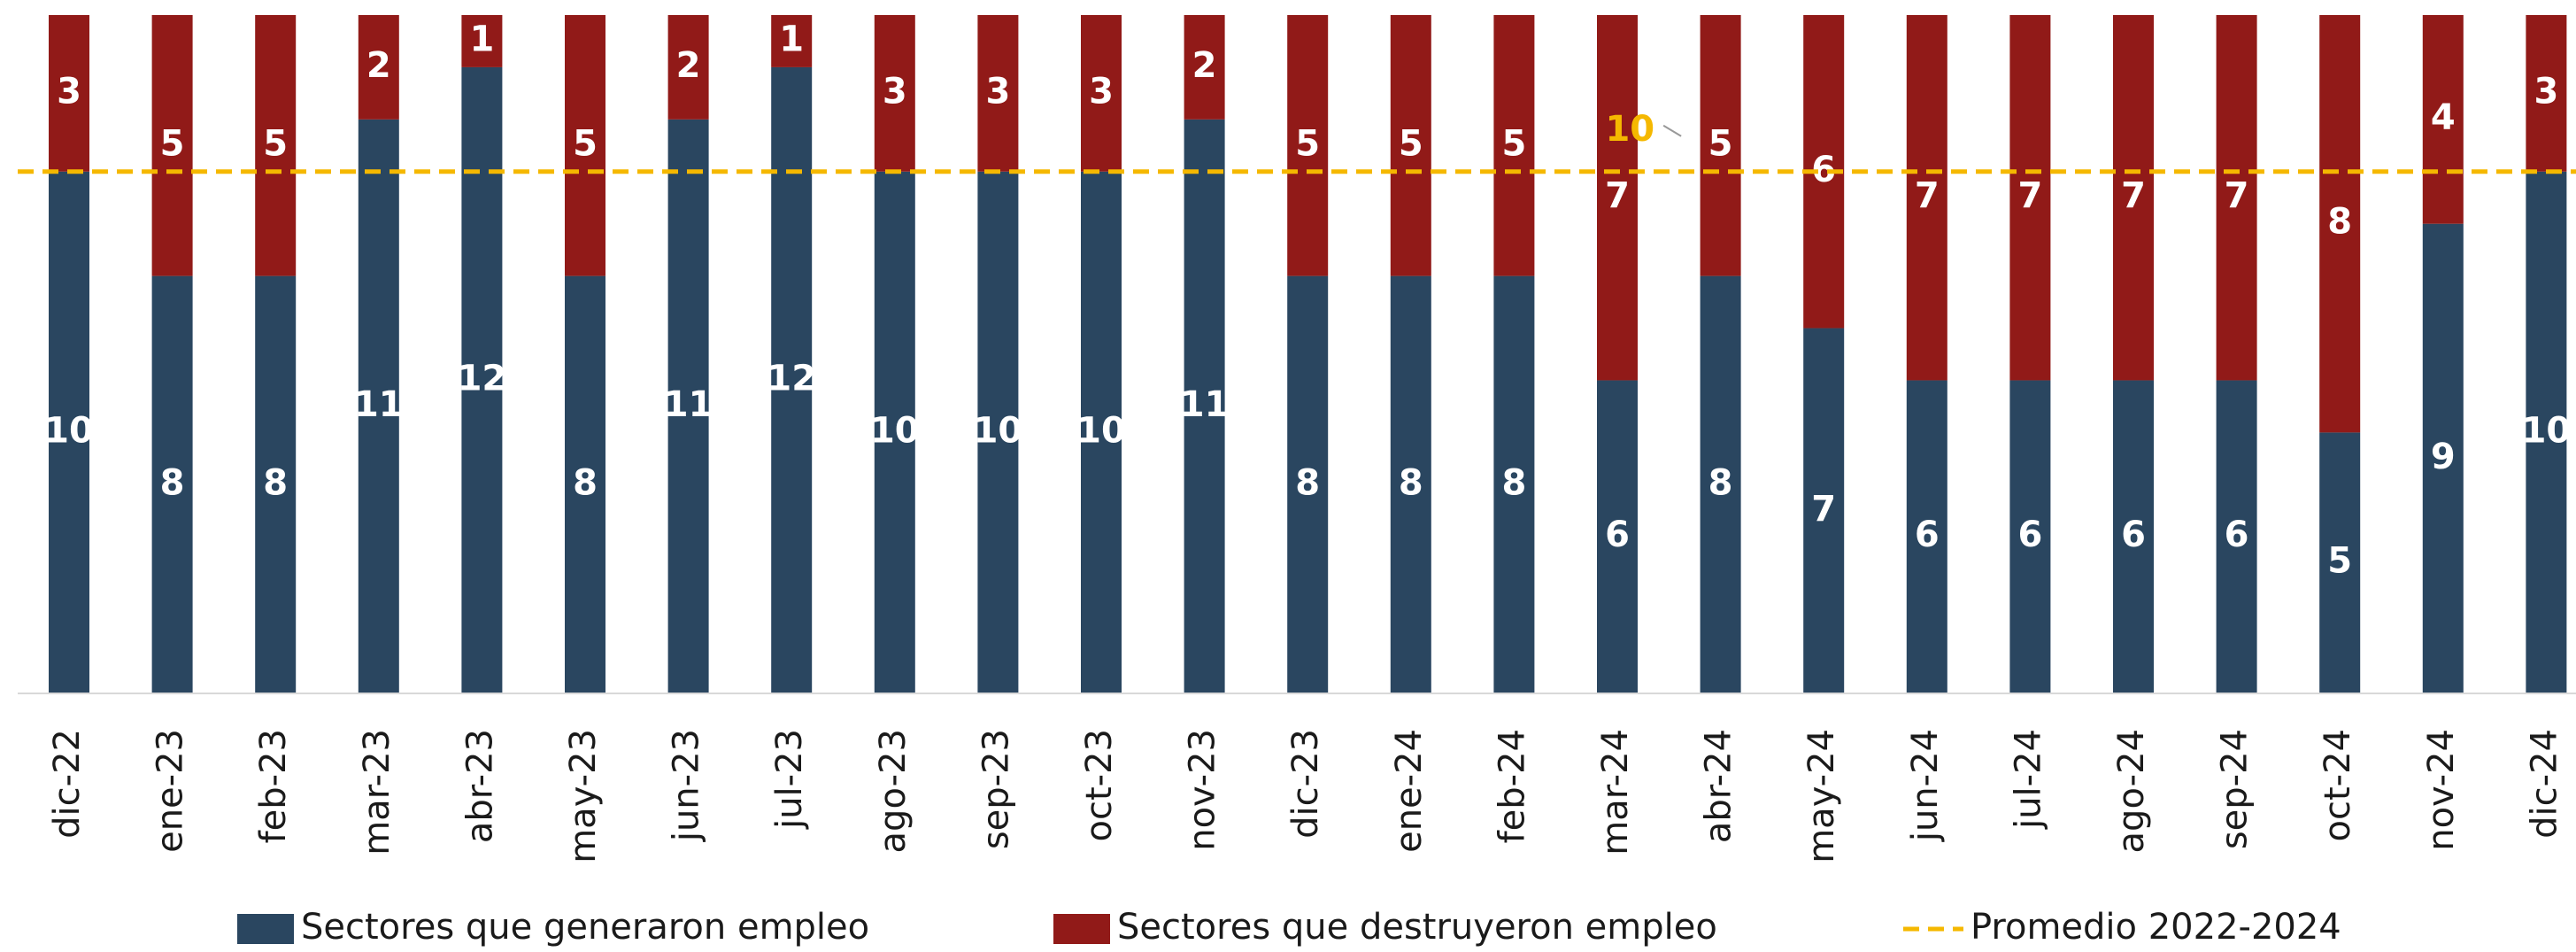 The image size is (2576, 952). What do you see at coordinates (1409, 791) in the screenshot?
I see `x-tick-label: ene-24` at bounding box center [1409, 791].